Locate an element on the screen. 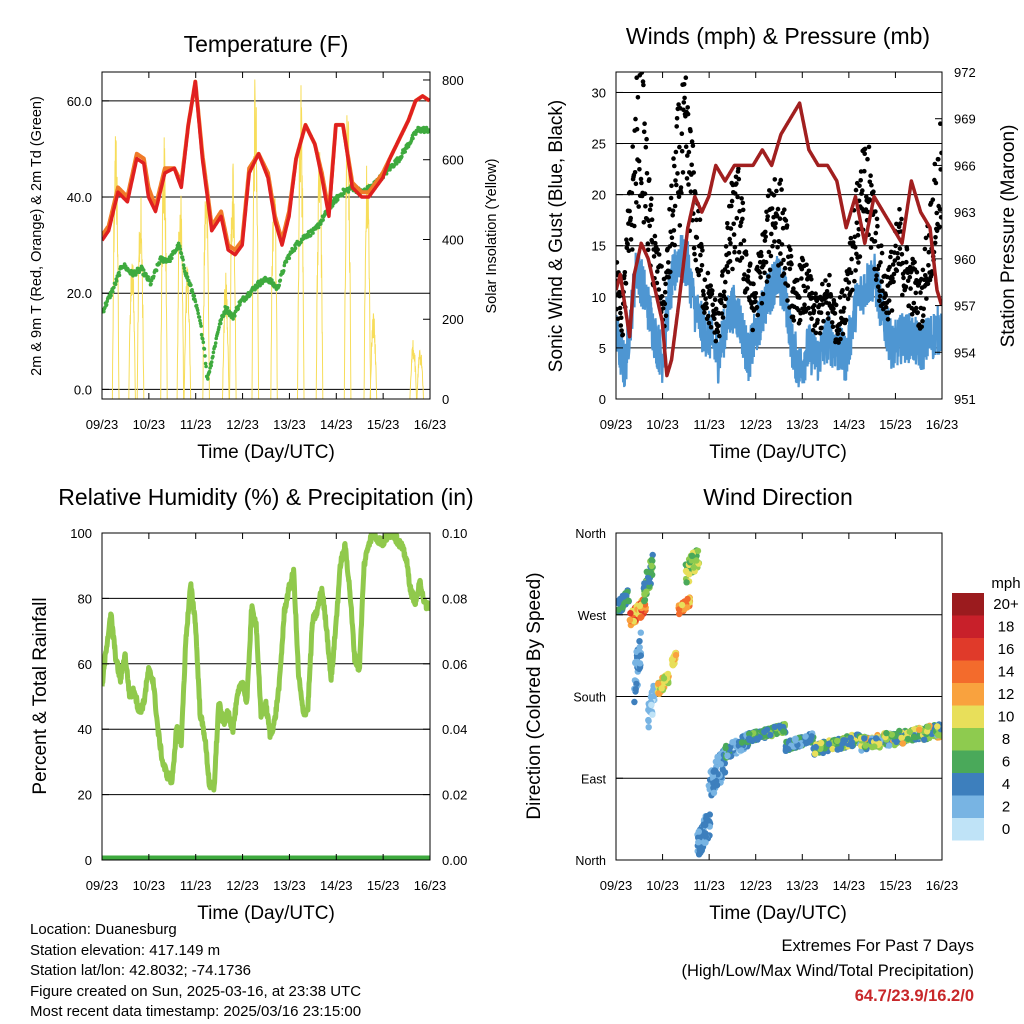 This screenshot has height=1024, width=1024. humidity-series is located at coordinates (266, 696).